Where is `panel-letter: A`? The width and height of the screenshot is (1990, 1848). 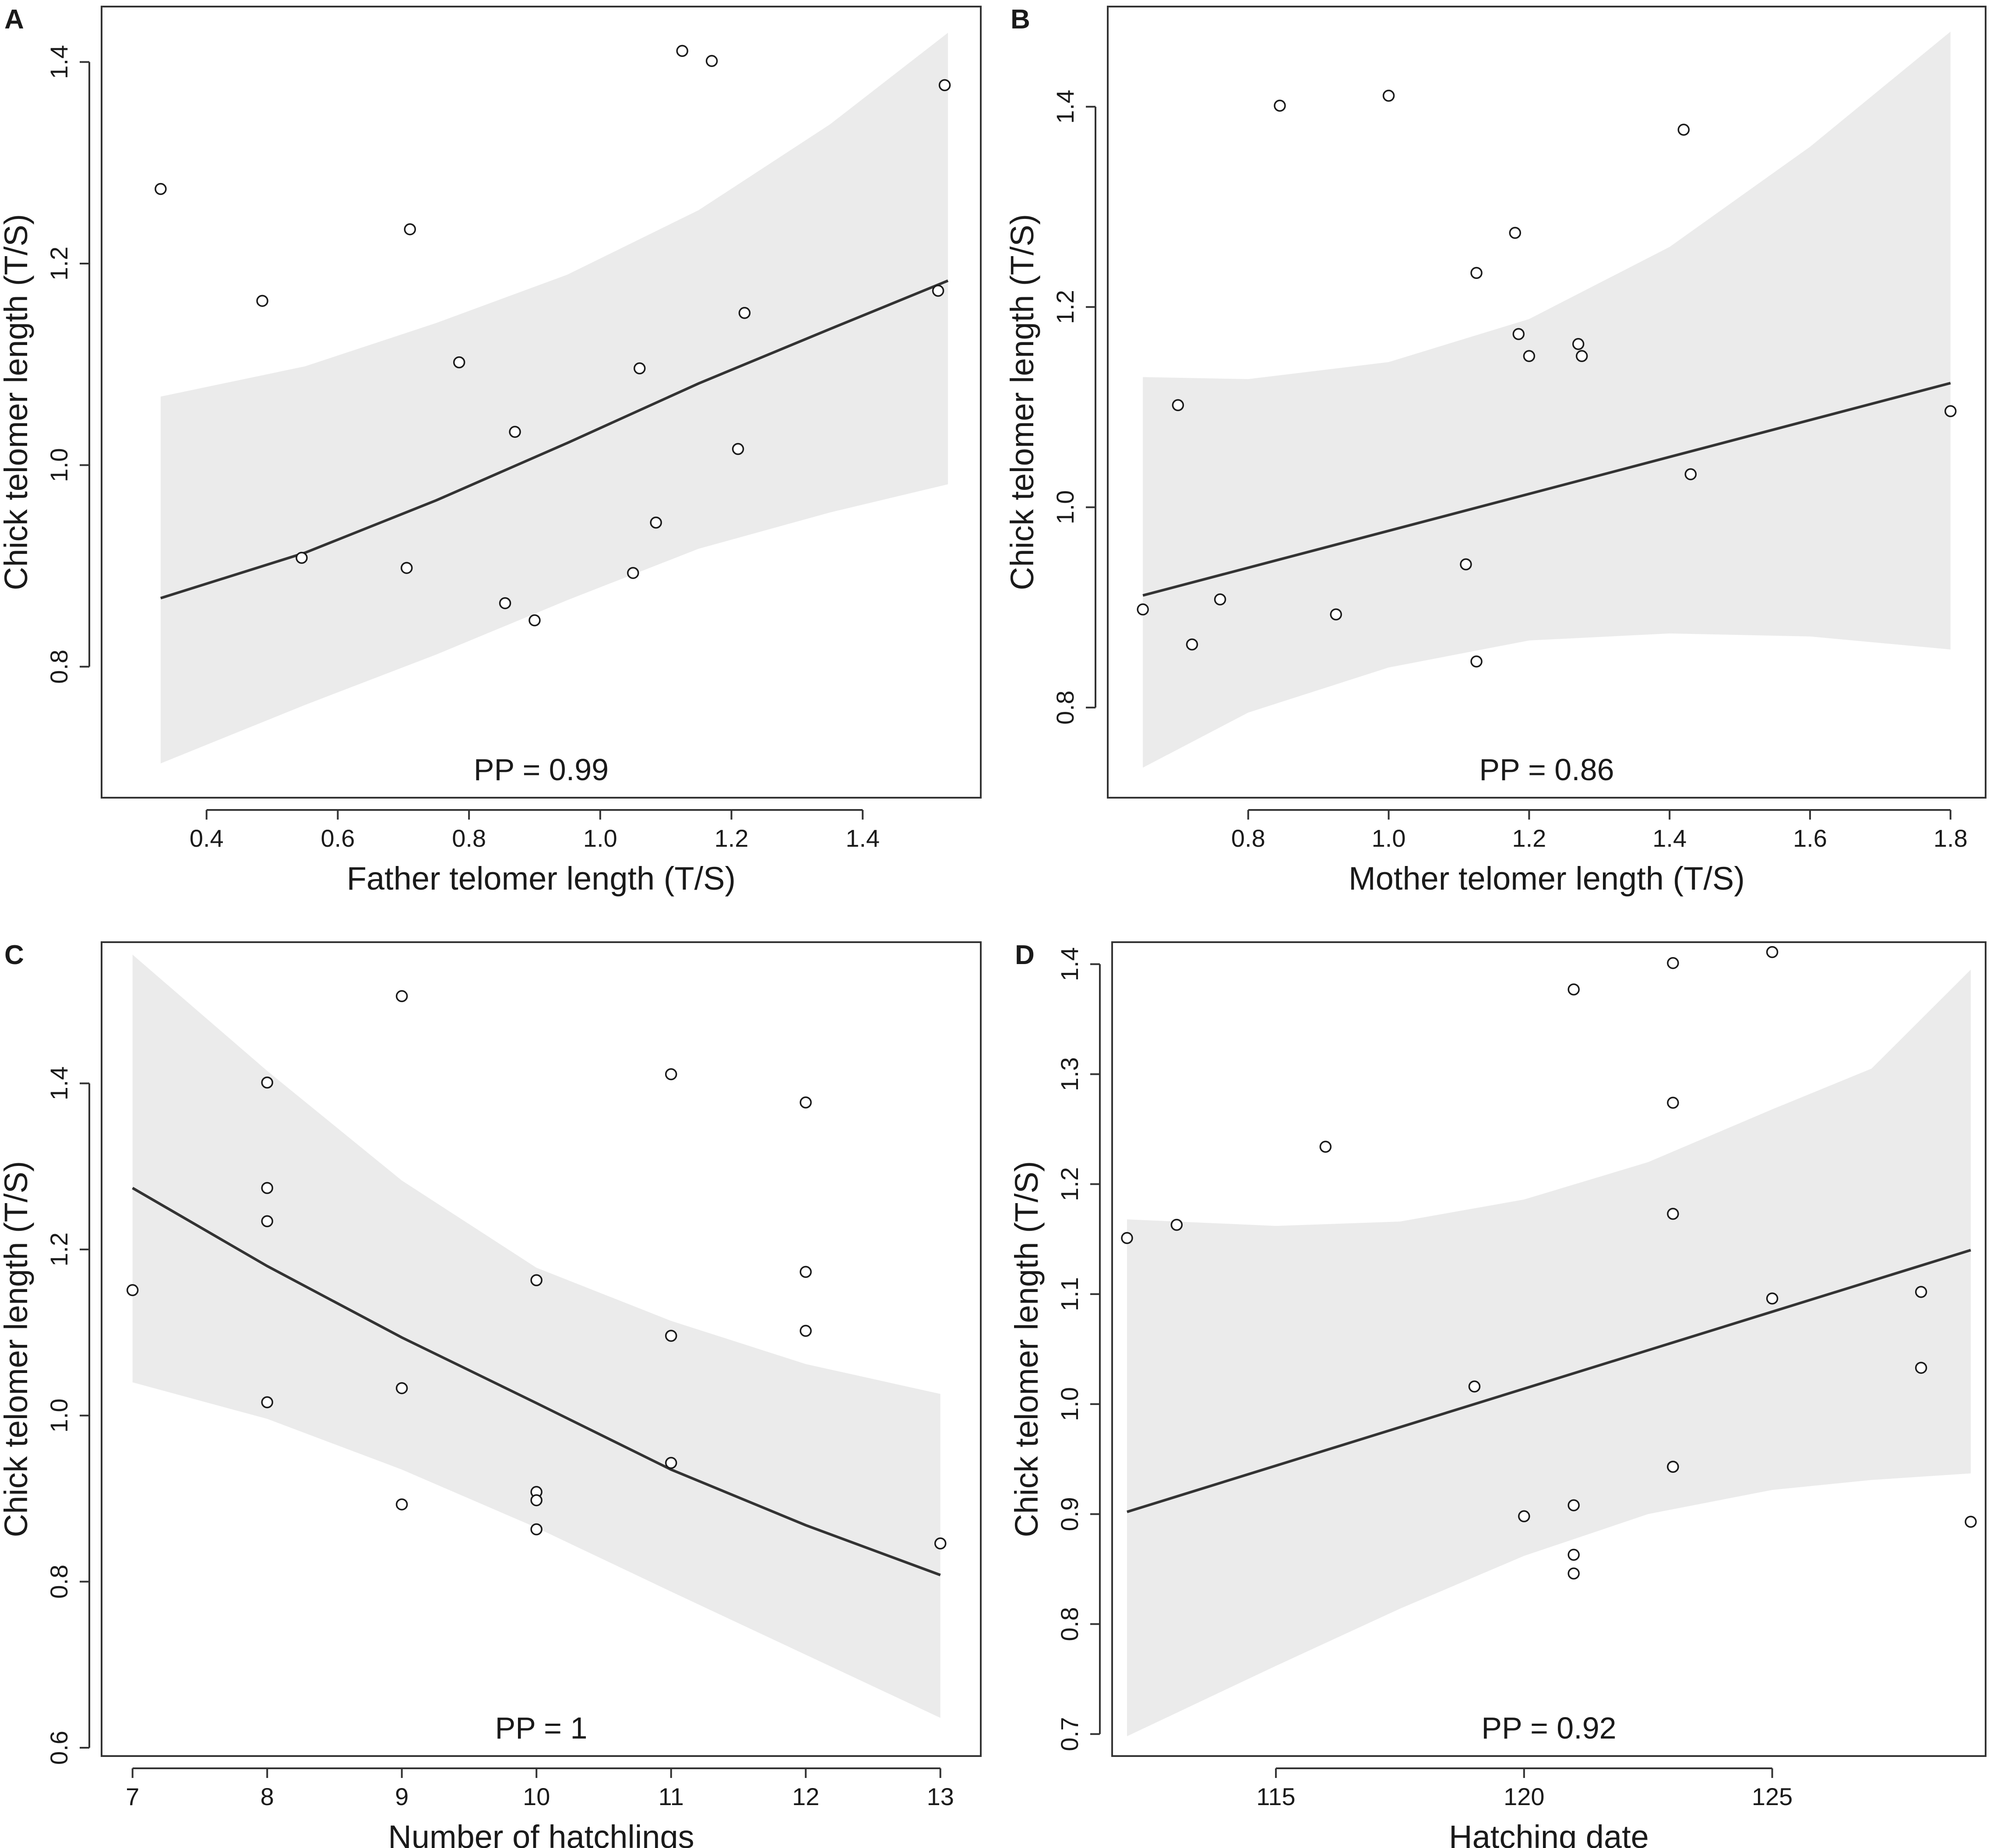
panel-letter: A is located at coordinates (14, 19).